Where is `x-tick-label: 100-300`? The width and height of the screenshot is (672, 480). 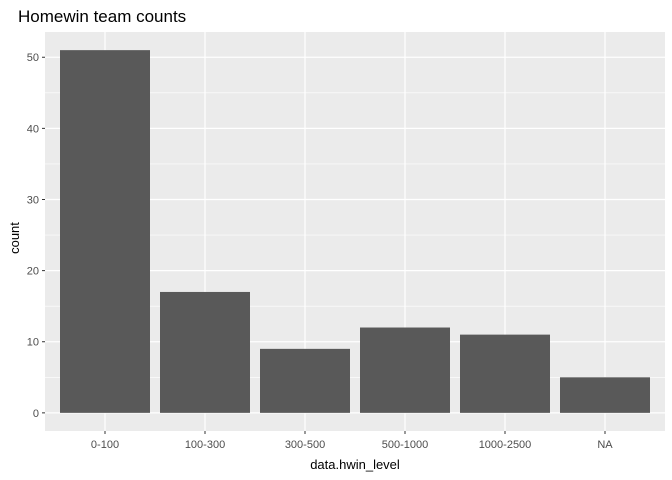 x-tick-label: 100-300 is located at coordinates (205, 445).